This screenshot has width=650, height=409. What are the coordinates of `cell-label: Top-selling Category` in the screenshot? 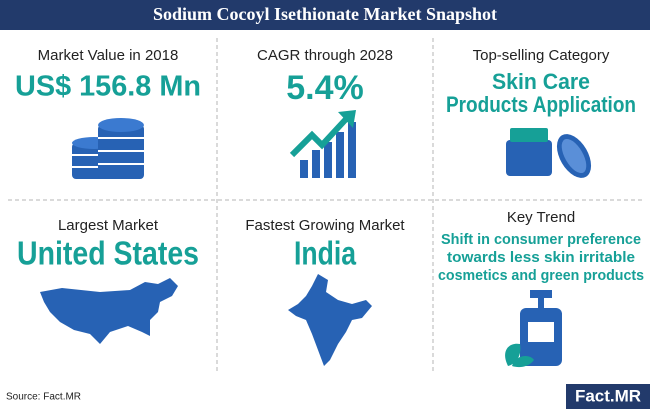 It's located at (541, 55).